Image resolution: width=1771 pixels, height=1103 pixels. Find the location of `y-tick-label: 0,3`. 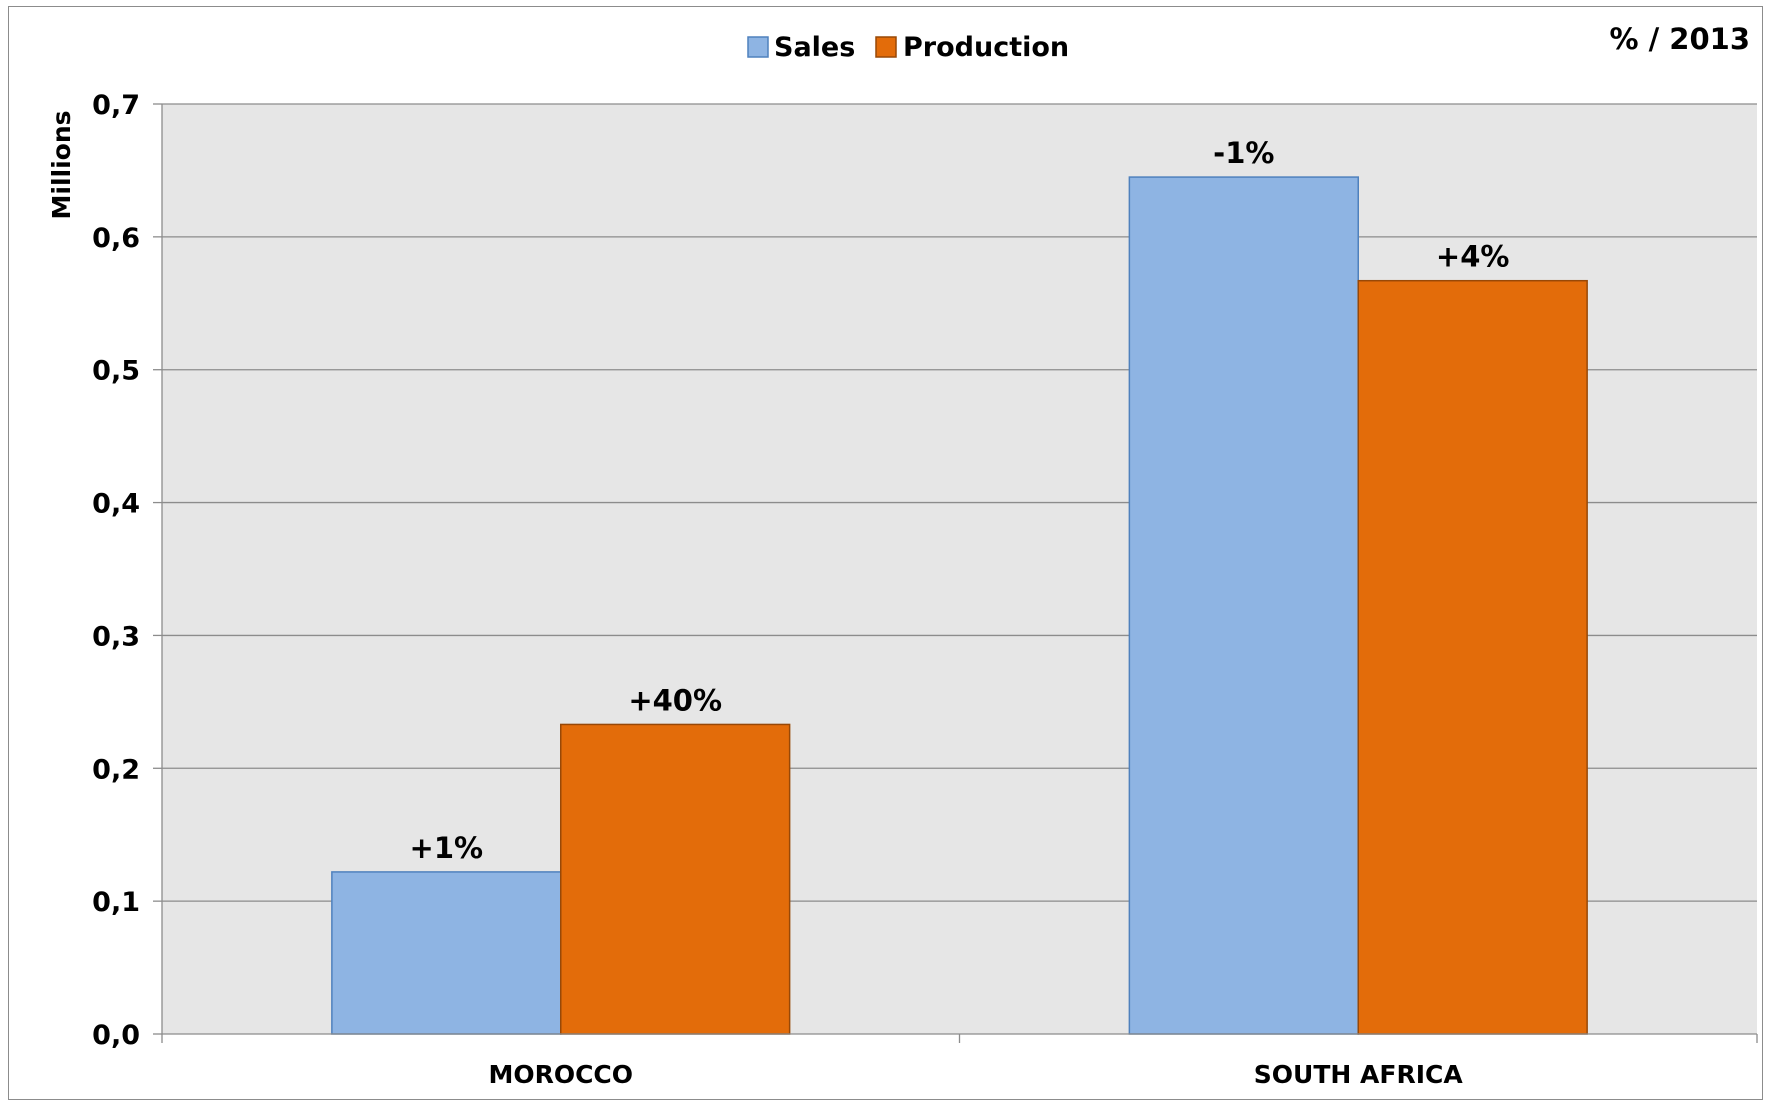

y-tick-label: 0,3 is located at coordinates (116, 636).